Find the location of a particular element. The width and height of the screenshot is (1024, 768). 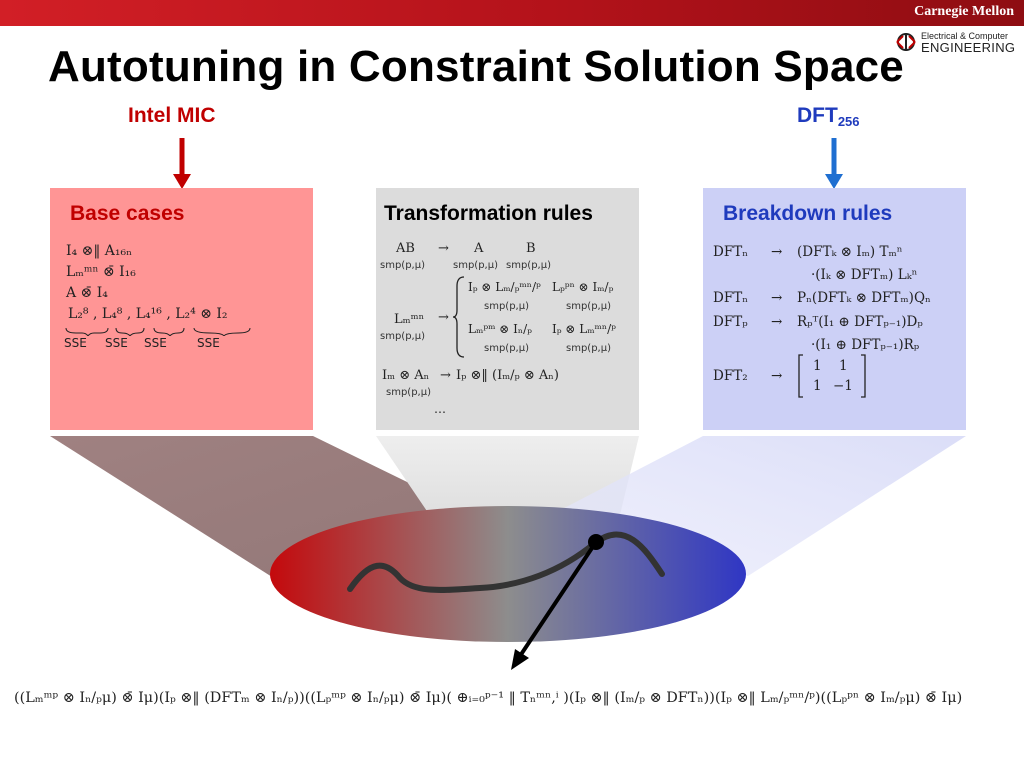

rule1-rhs-a: A is located at coordinates (479, 248).